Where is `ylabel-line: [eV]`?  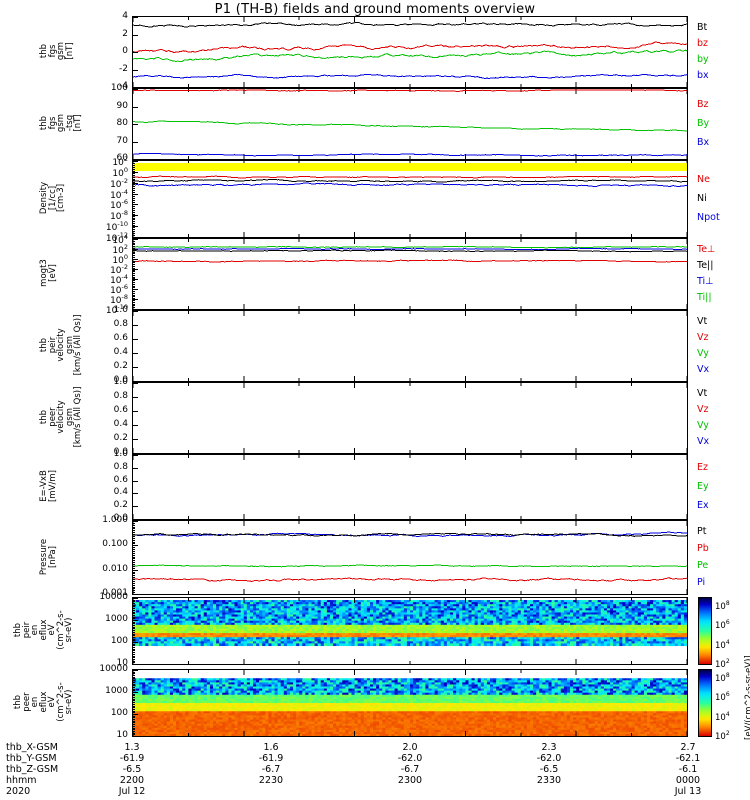
ylabel-line: [eV] is located at coordinates (52, 273).